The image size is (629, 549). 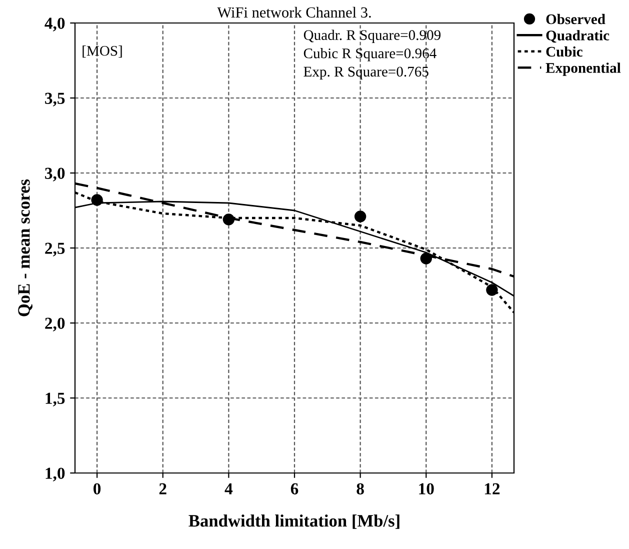 I want to click on y-tick-label: 2,0, so click(x=55, y=325).